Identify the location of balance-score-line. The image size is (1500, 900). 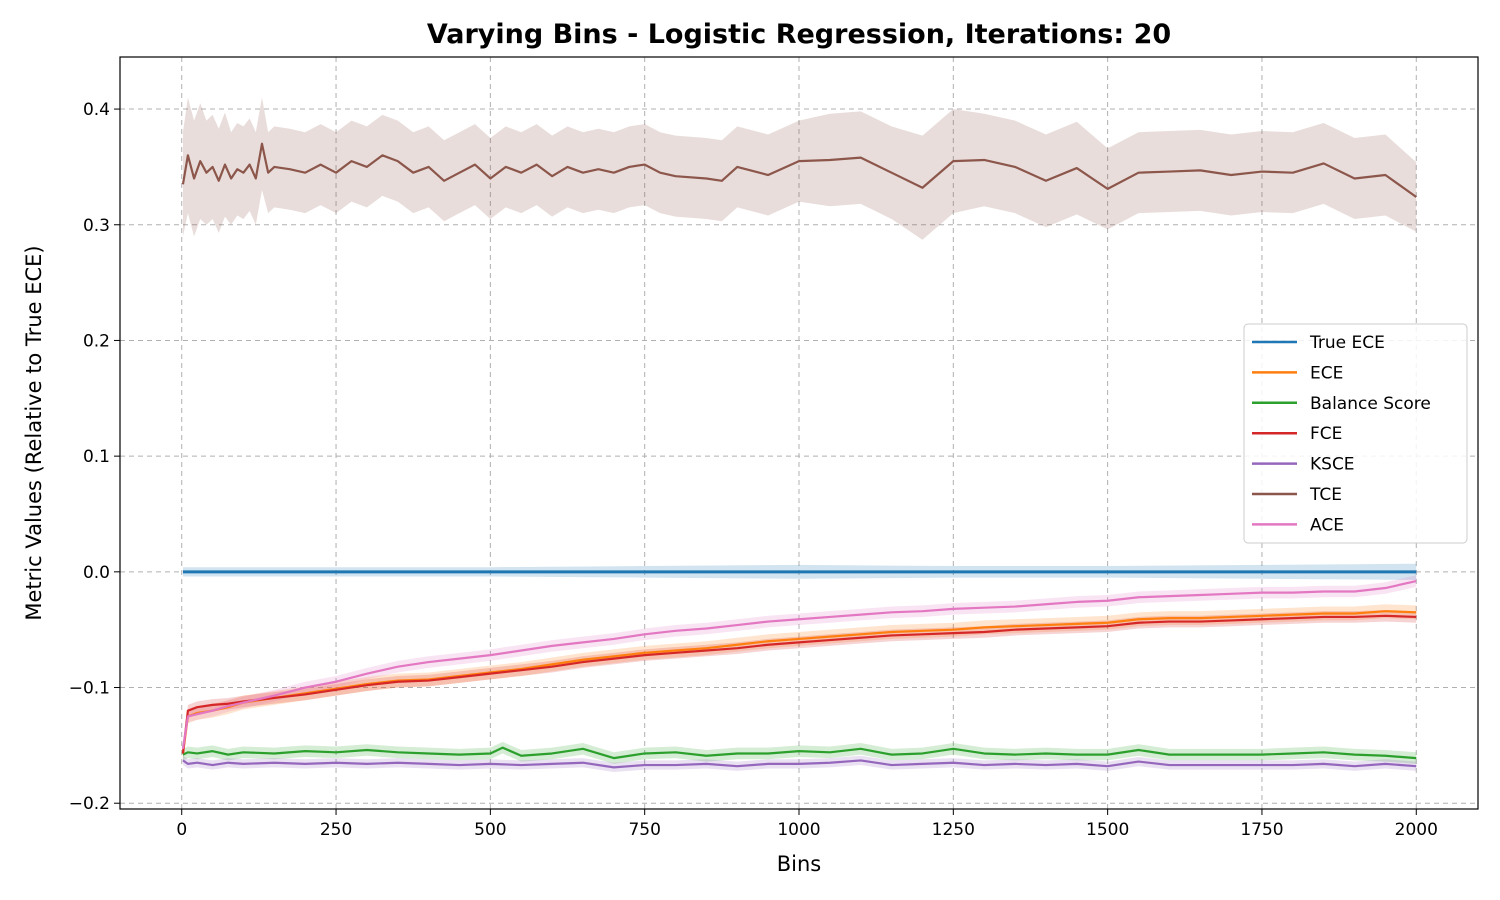
(799, 753).